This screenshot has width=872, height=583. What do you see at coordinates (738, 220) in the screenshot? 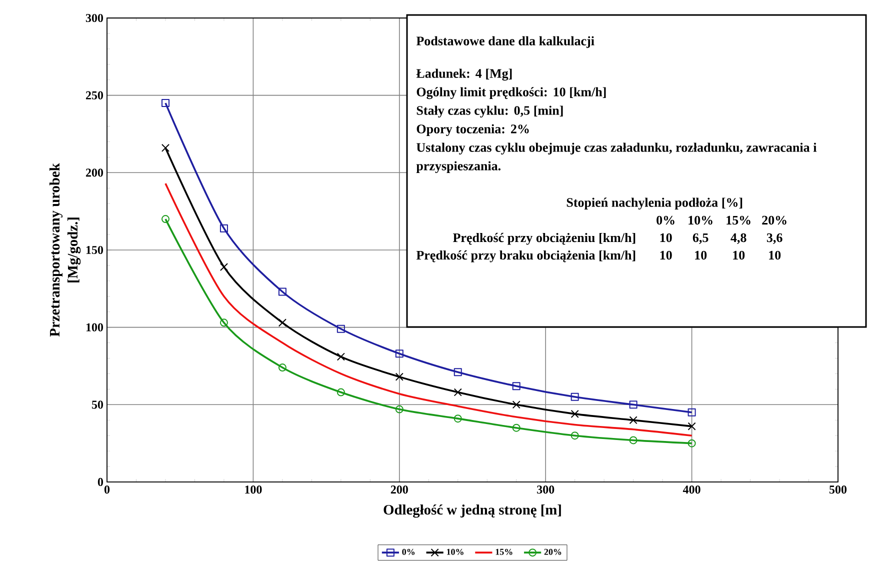
I see `annotation: 15%` at bounding box center [738, 220].